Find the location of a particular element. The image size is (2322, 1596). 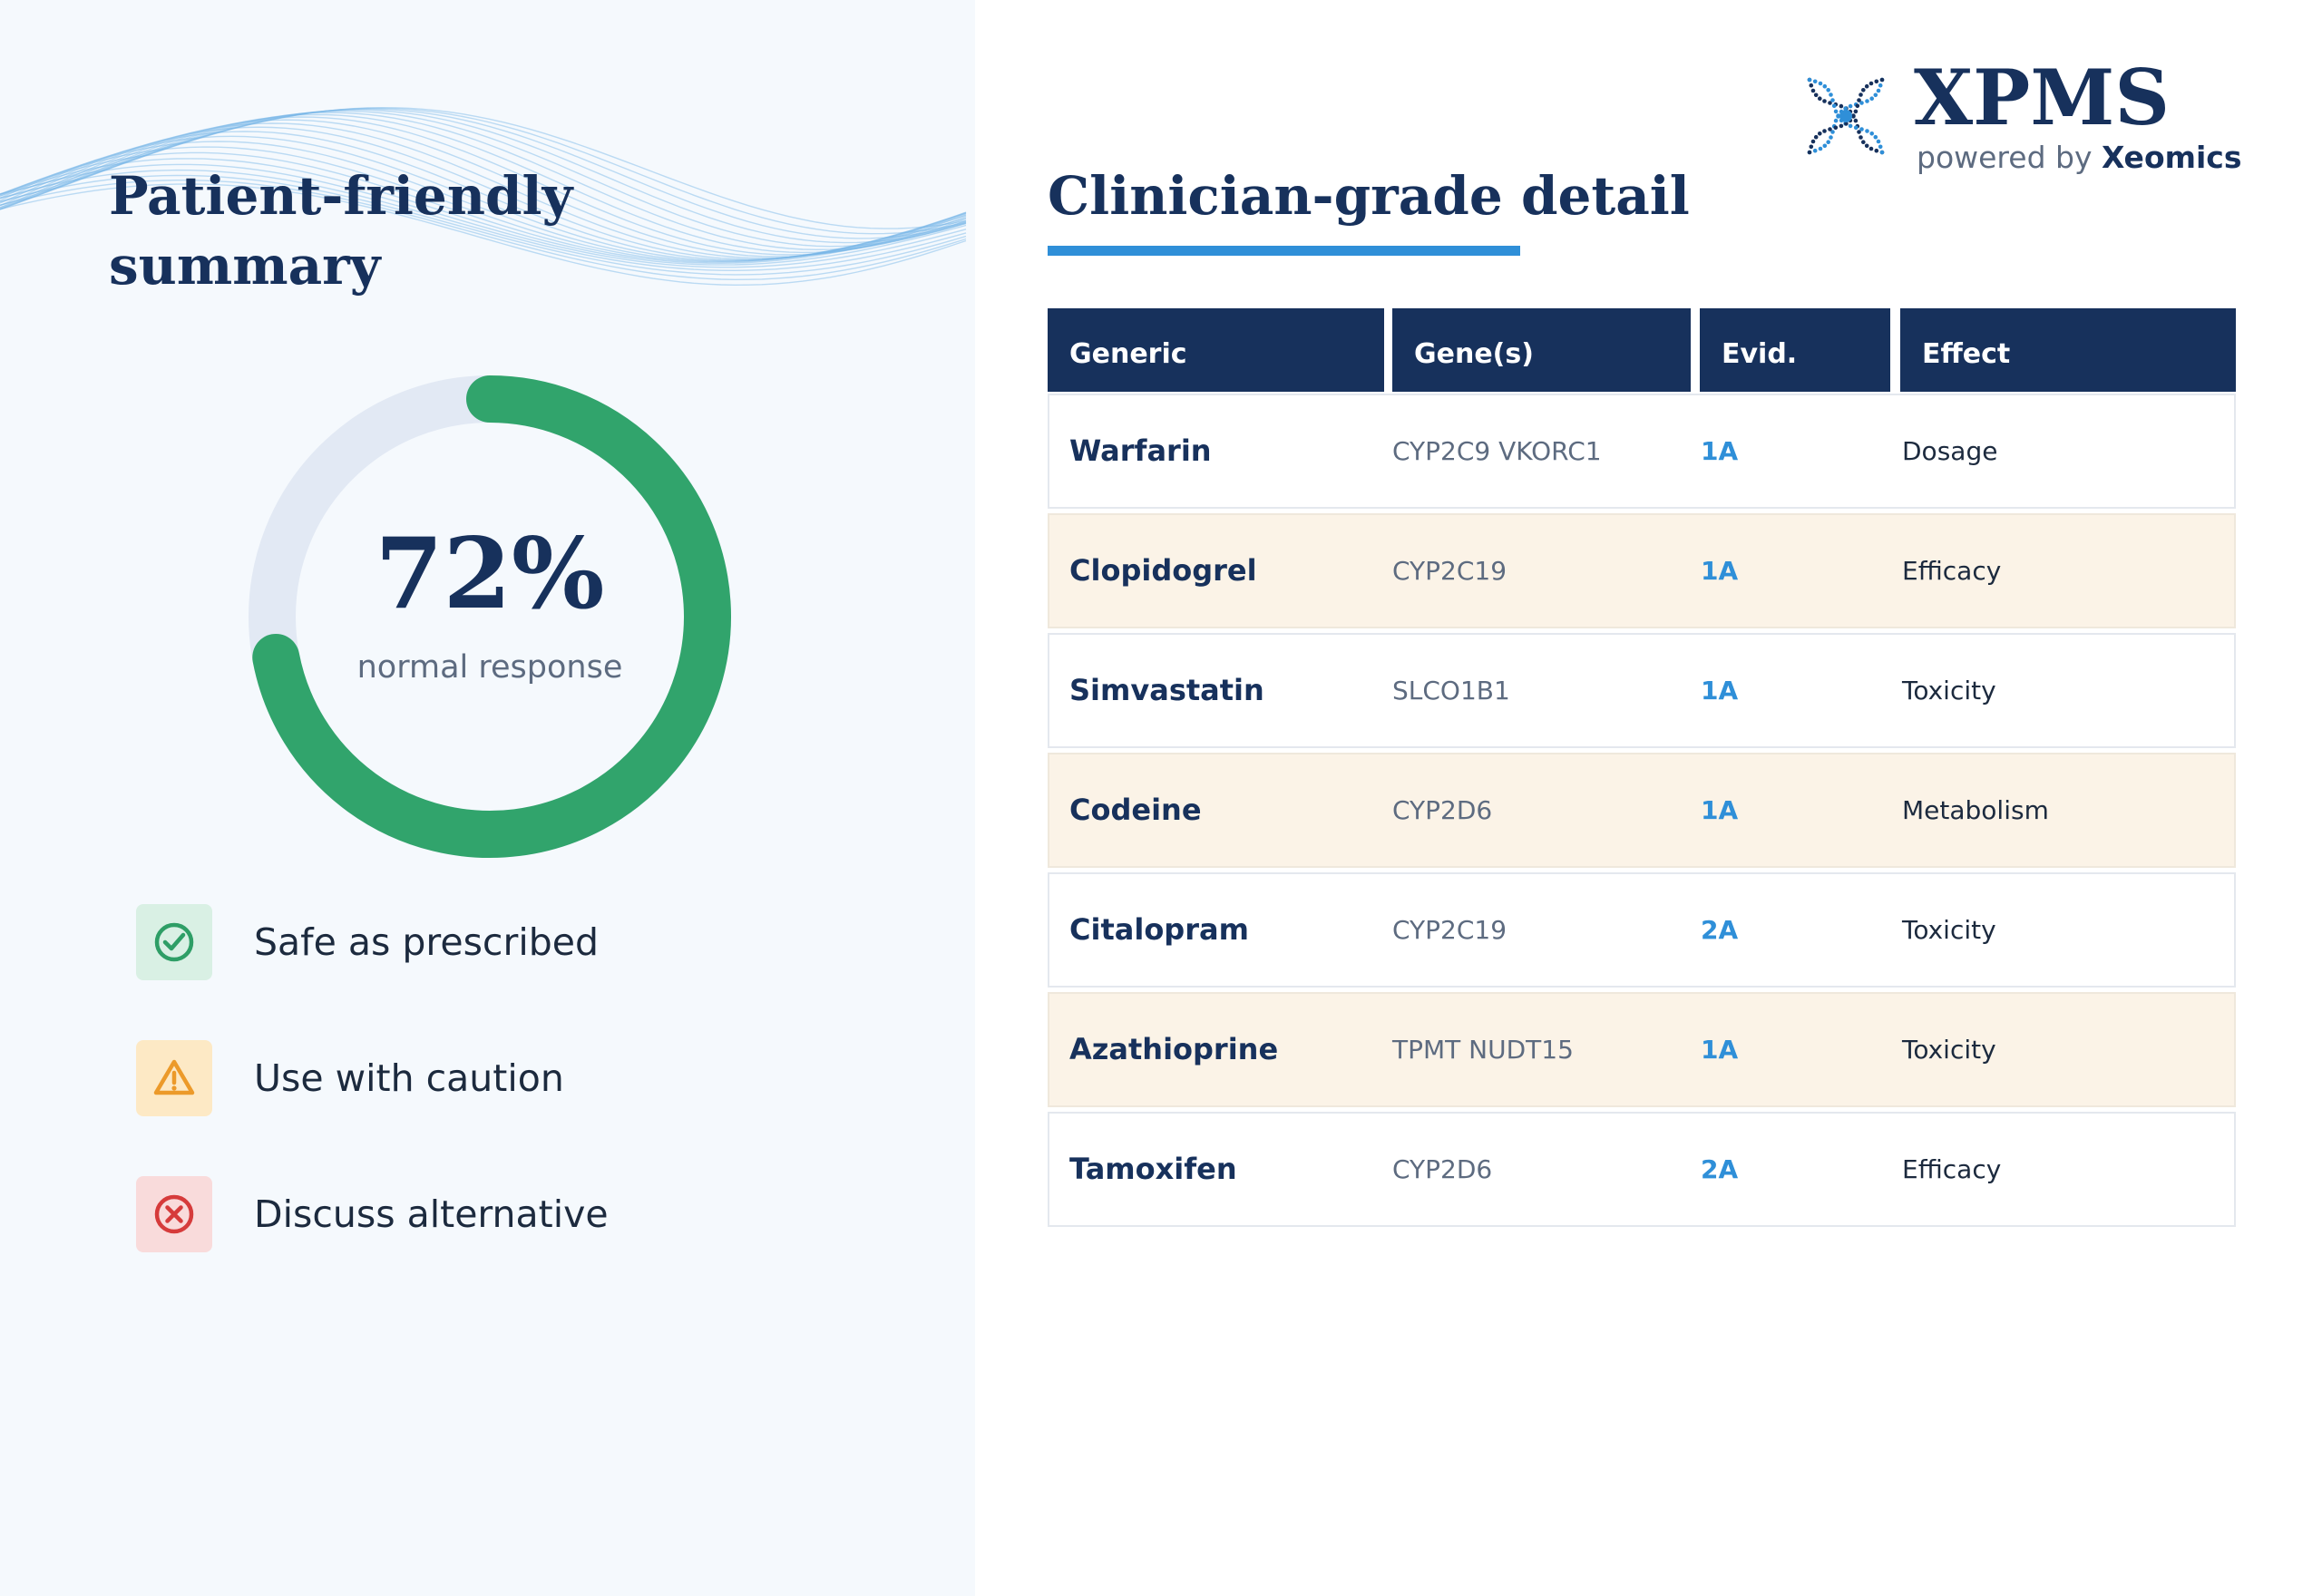

drug-generic-name: Simvastatin is located at coordinates (1166, 690).